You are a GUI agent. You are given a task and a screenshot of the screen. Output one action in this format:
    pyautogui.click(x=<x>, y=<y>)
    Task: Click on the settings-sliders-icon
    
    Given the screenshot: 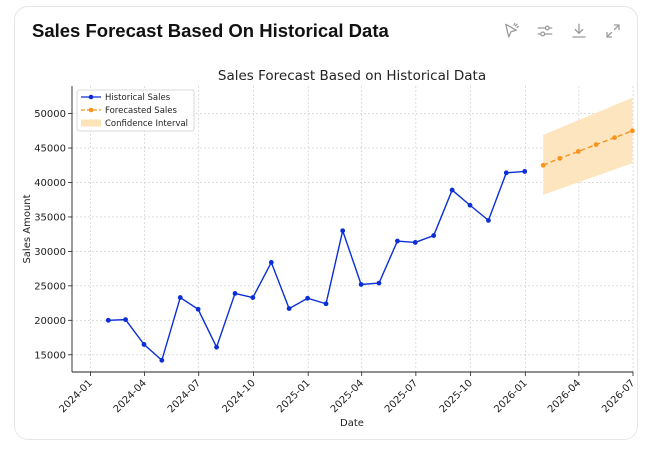 What is the action you would take?
    pyautogui.click(x=545, y=31)
    